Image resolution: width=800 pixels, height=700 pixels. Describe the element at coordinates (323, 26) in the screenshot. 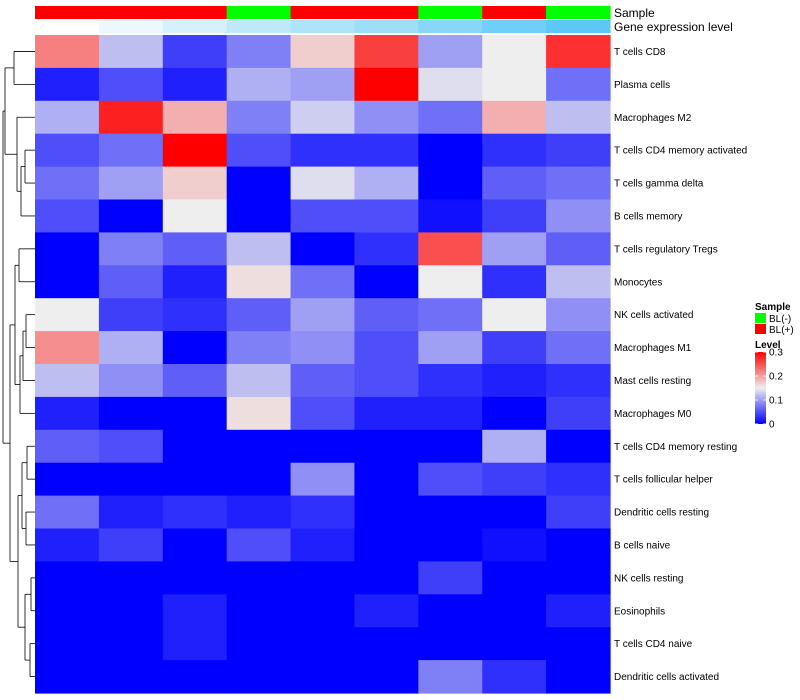

I see `gene-expression-annotation-bar` at that location.